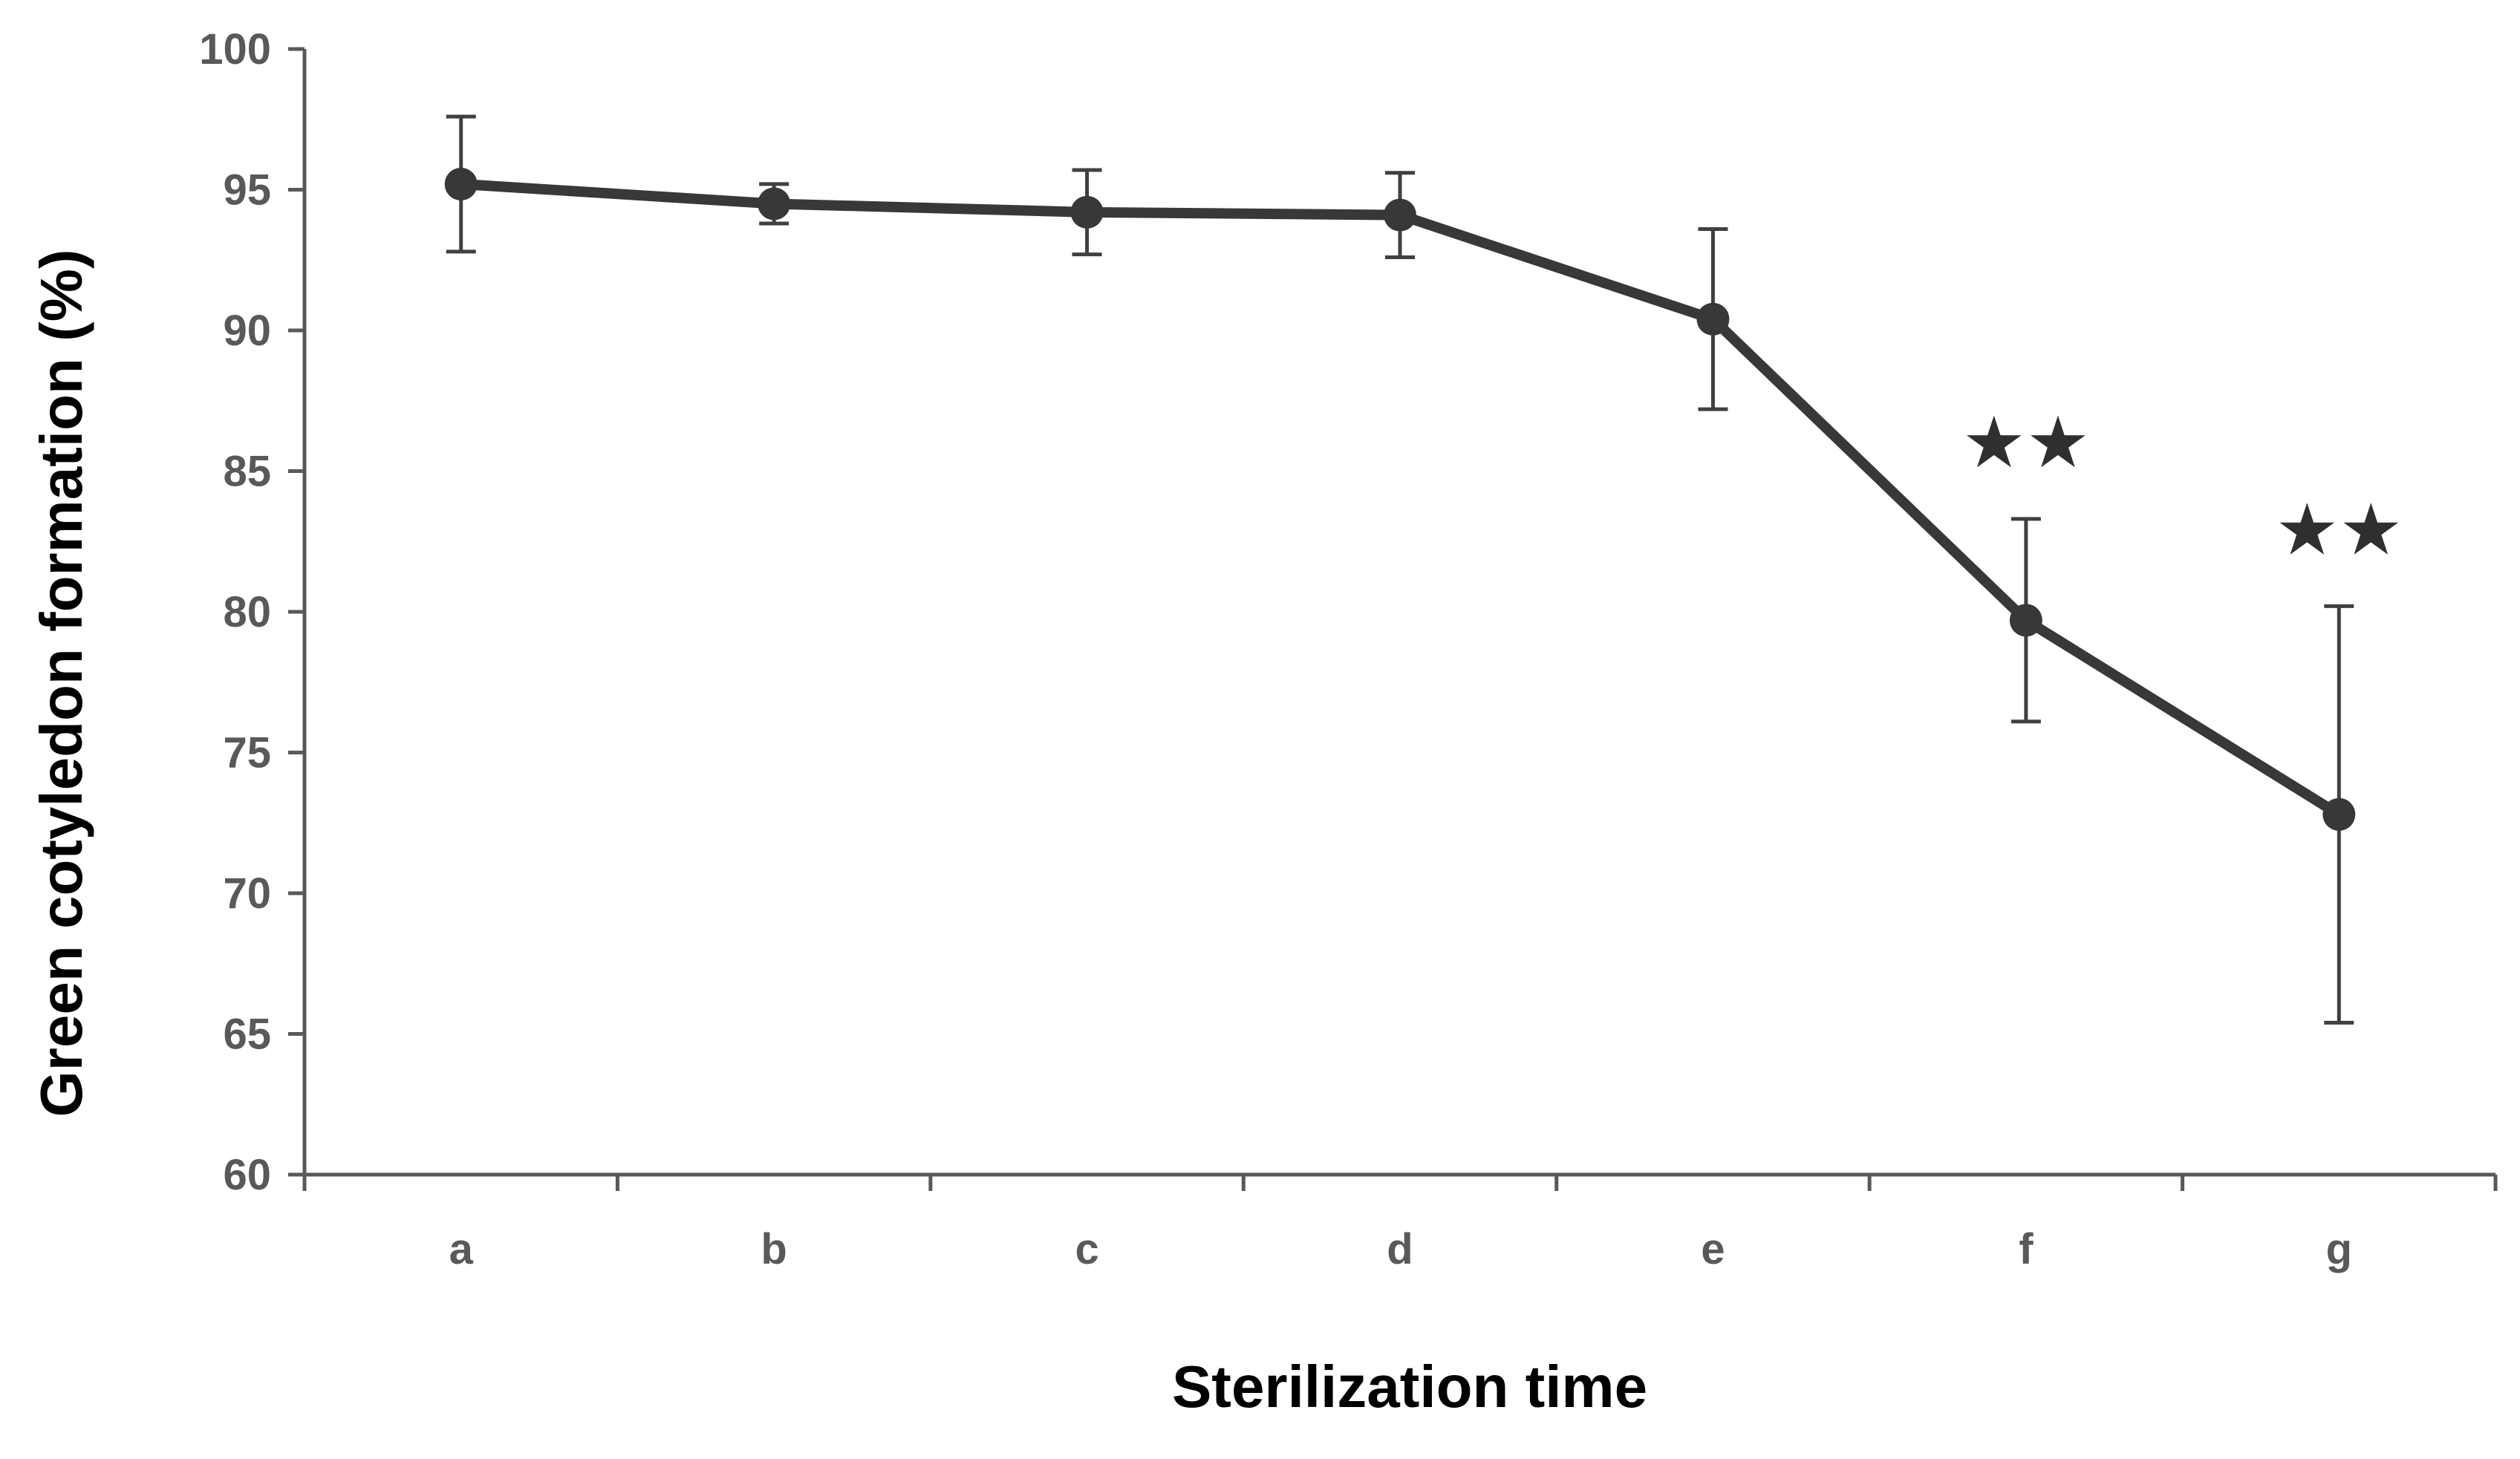 The width and height of the screenshot is (2520, 1459). I want to click on y-tick-label: 100, so click(235, 49).